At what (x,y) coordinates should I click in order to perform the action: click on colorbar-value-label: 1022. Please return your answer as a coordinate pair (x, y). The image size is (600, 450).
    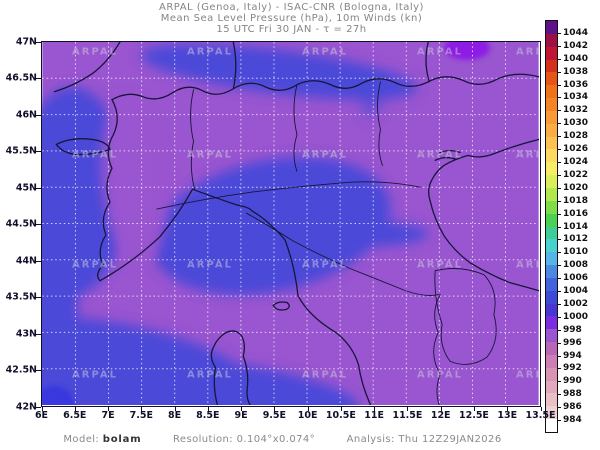
    Looking at the image, I should click on (576, 174).